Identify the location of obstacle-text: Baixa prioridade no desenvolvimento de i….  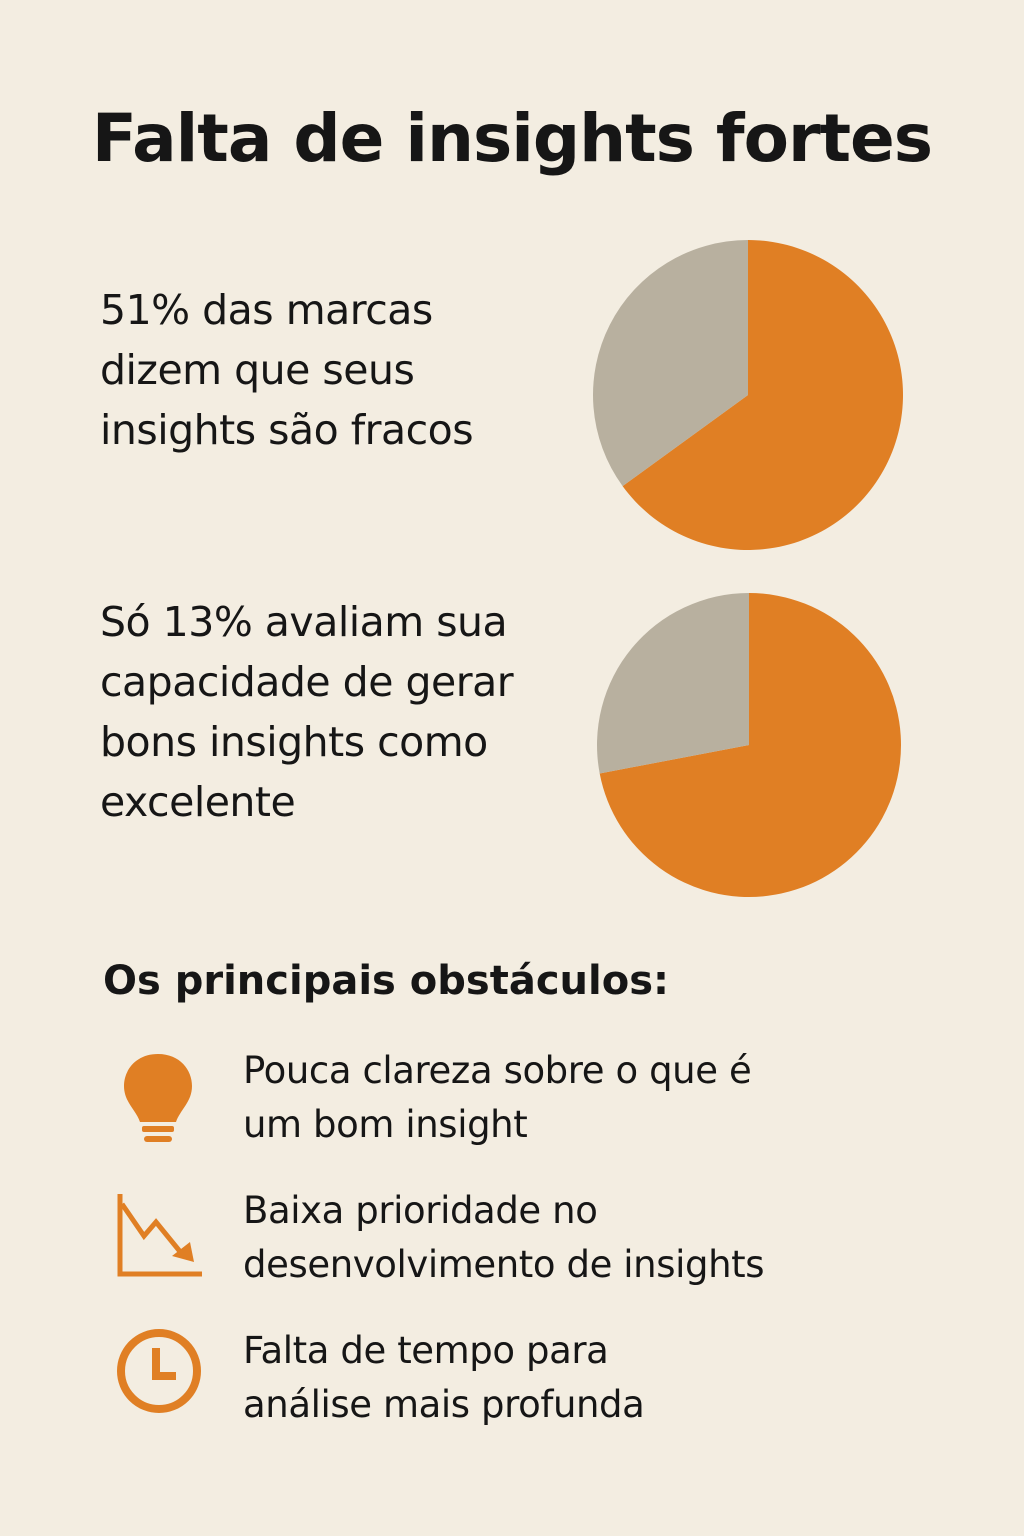
(504, 1237).